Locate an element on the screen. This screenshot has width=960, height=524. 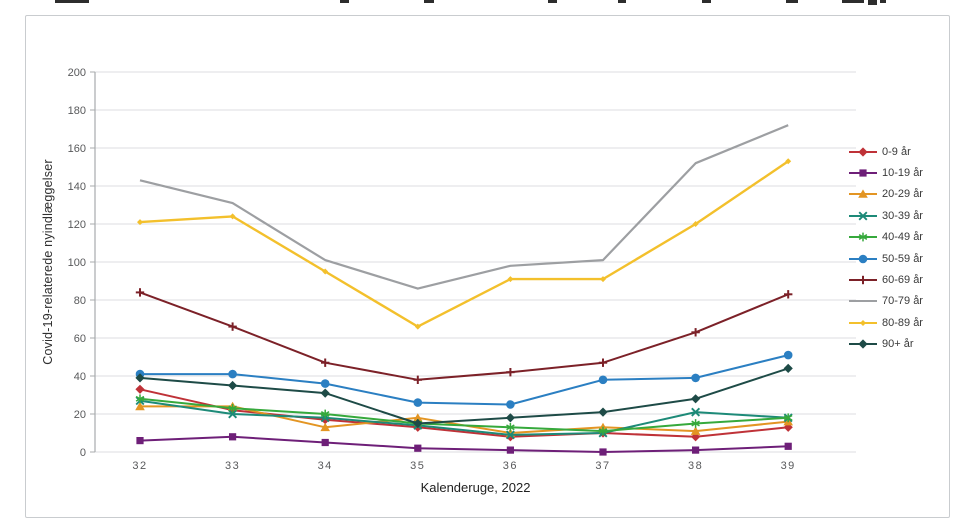
legend-item: 10-19 år is located at coordinates (885, 172).